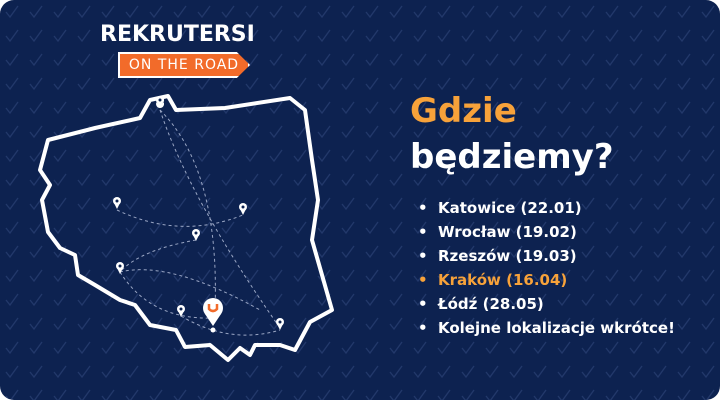 This screenshot has height=400, width=720. Describe the element at coordinates (546, 280) in the screenshot. I see `list-item-highlighted: Kraków (16.04)` at that location.